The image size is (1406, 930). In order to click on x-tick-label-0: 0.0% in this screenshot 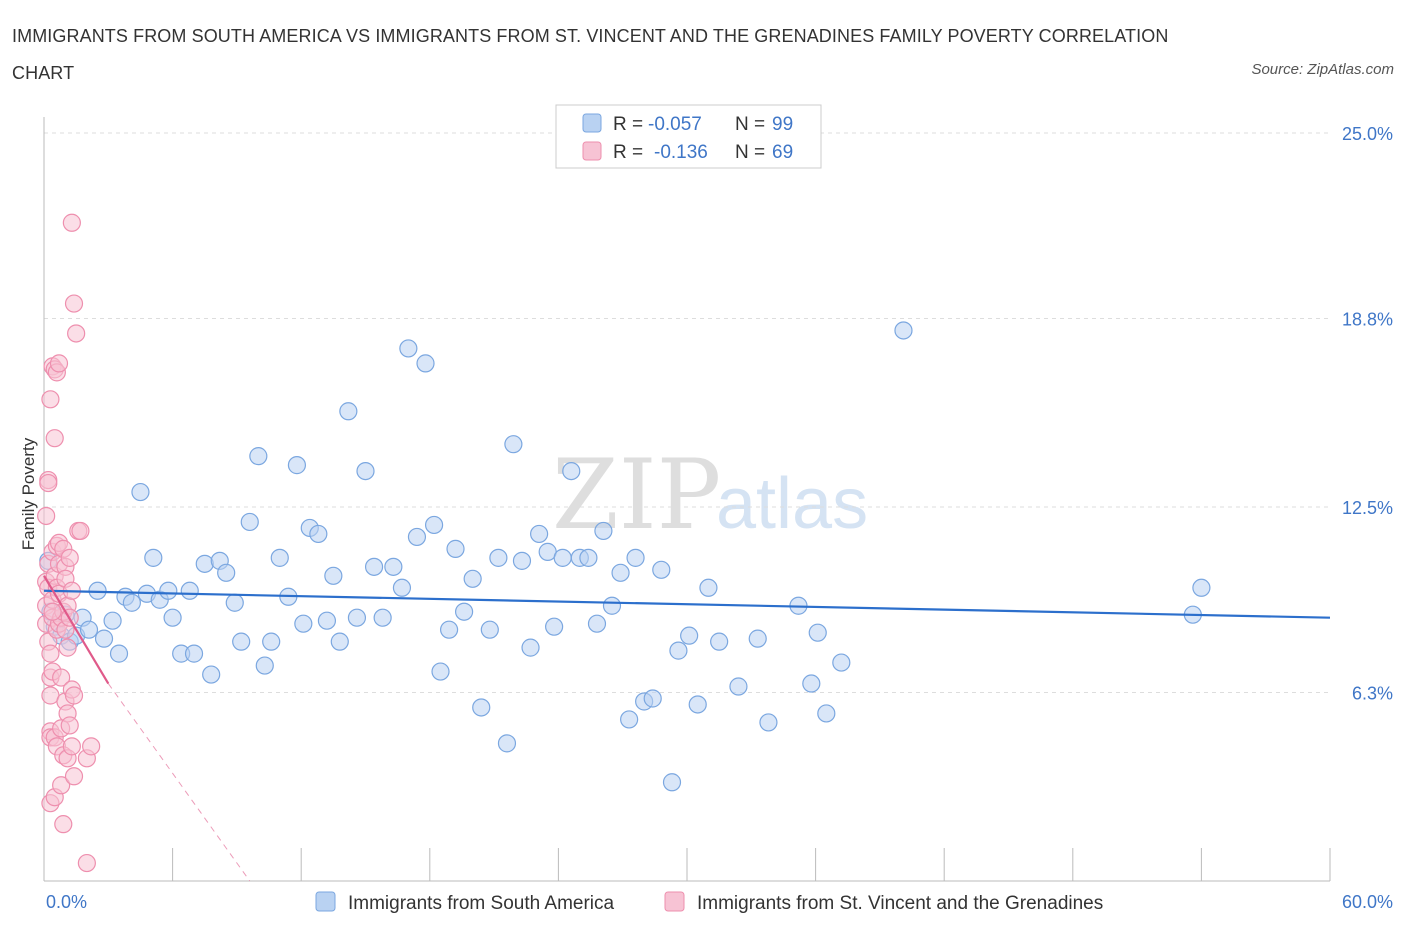, I will do `click(66, 902)`.